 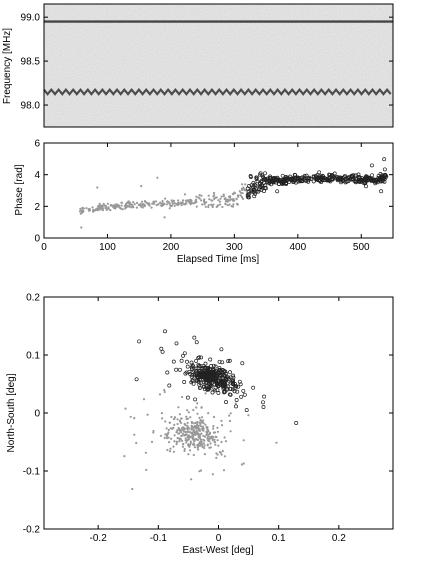 What do you see at coordinates (279, 538) in the screenshot?
I see `position-x-tick-label: 0.1` at bounding box center [279, 538].